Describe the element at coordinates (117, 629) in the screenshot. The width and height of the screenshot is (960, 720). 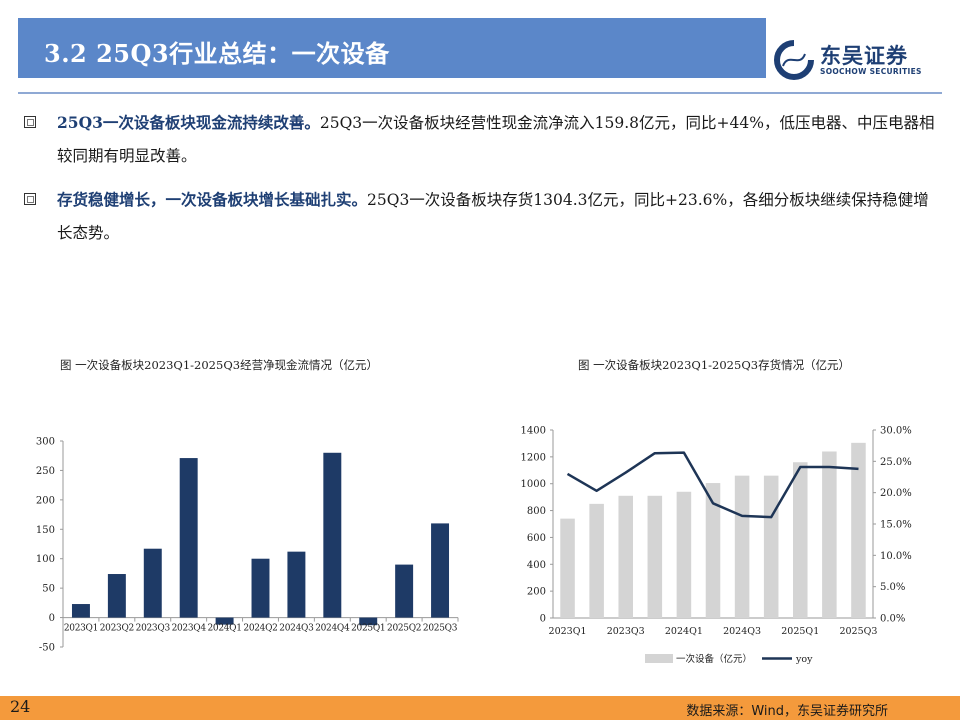
I see `x-tick-label: 2023Q2` at that location.